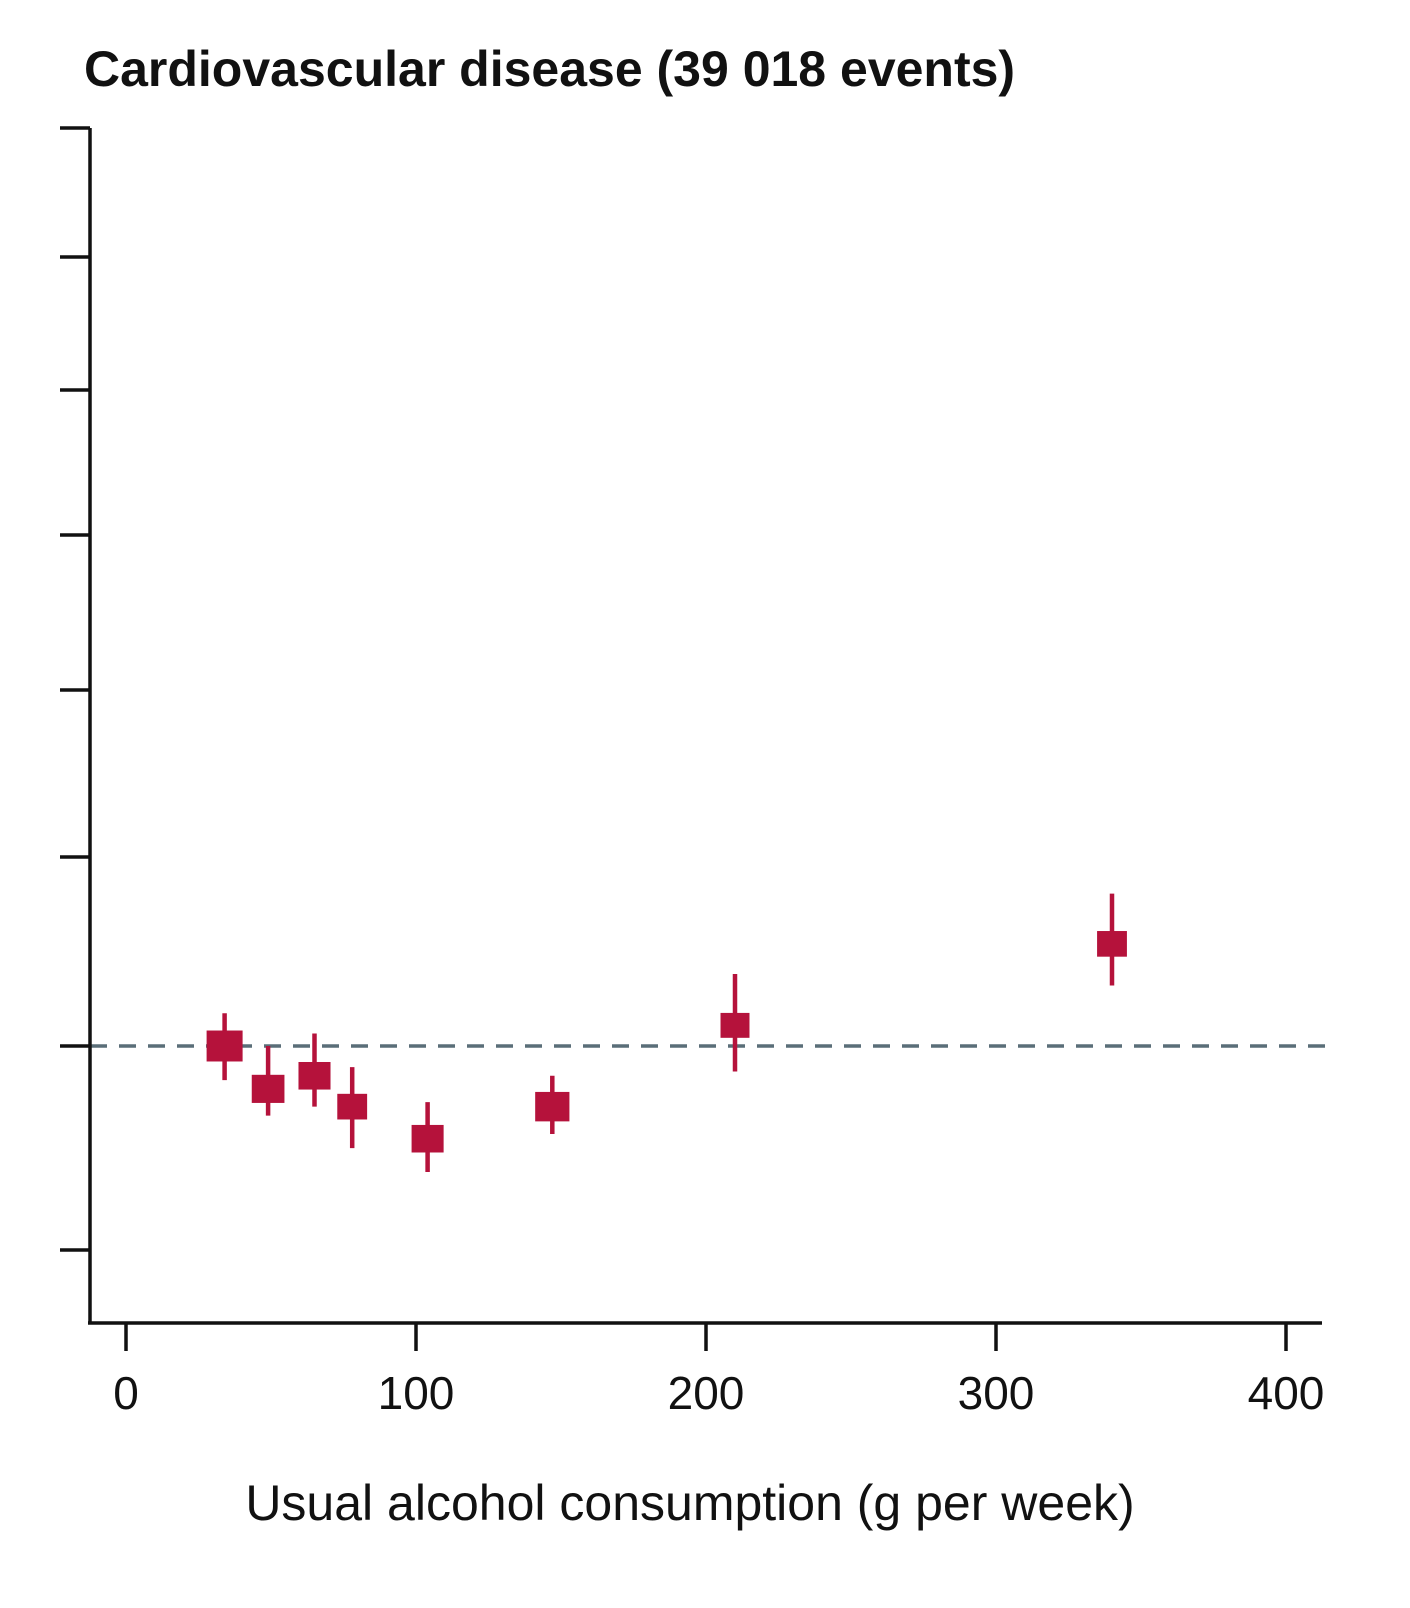 The image size is (1410, 1608). What do you see at coordinates (126, 1393) in the screenshot?
I see `x-tick-label: 0` at bounding box center [126, 1393].